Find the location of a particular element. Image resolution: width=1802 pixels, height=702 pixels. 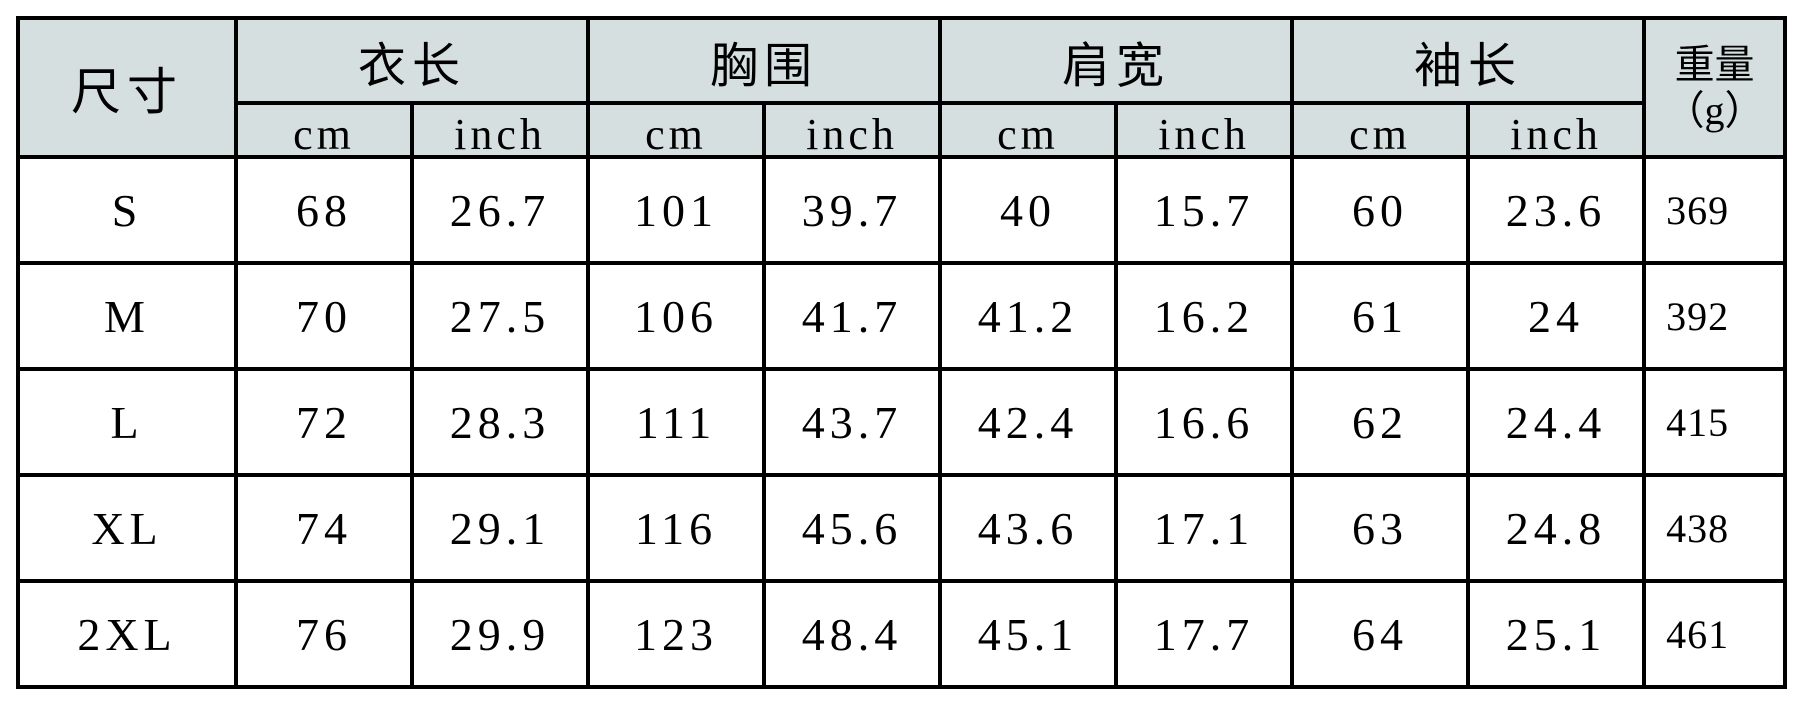

cell-size: L is located at coordinates (127, 422).